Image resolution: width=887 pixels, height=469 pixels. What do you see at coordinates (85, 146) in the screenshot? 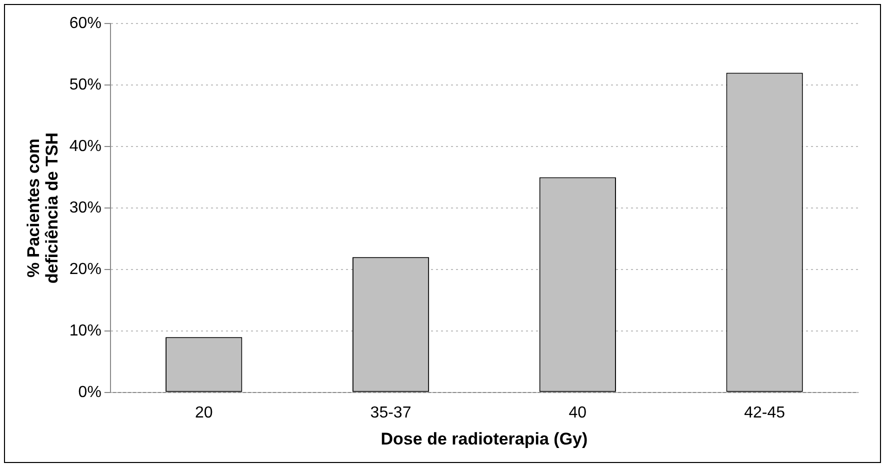
I see `y-tick-label: 40%` at bounding box center [85, 146].